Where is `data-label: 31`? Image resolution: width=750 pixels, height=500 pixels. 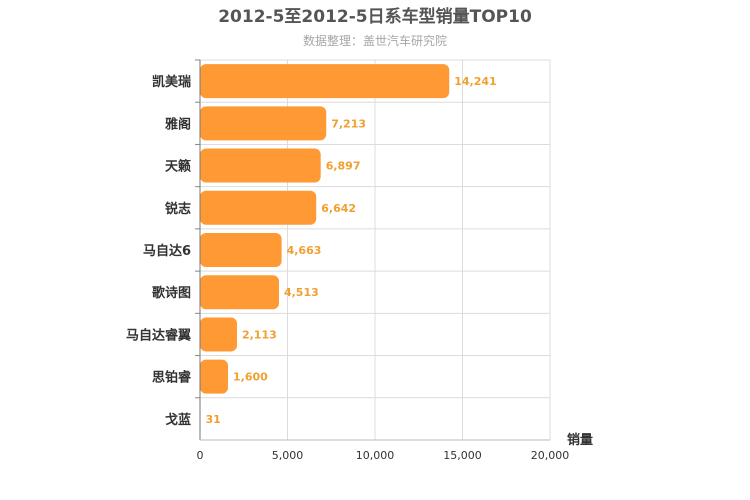
data-label: 31 is located at coordinates (213, 419).